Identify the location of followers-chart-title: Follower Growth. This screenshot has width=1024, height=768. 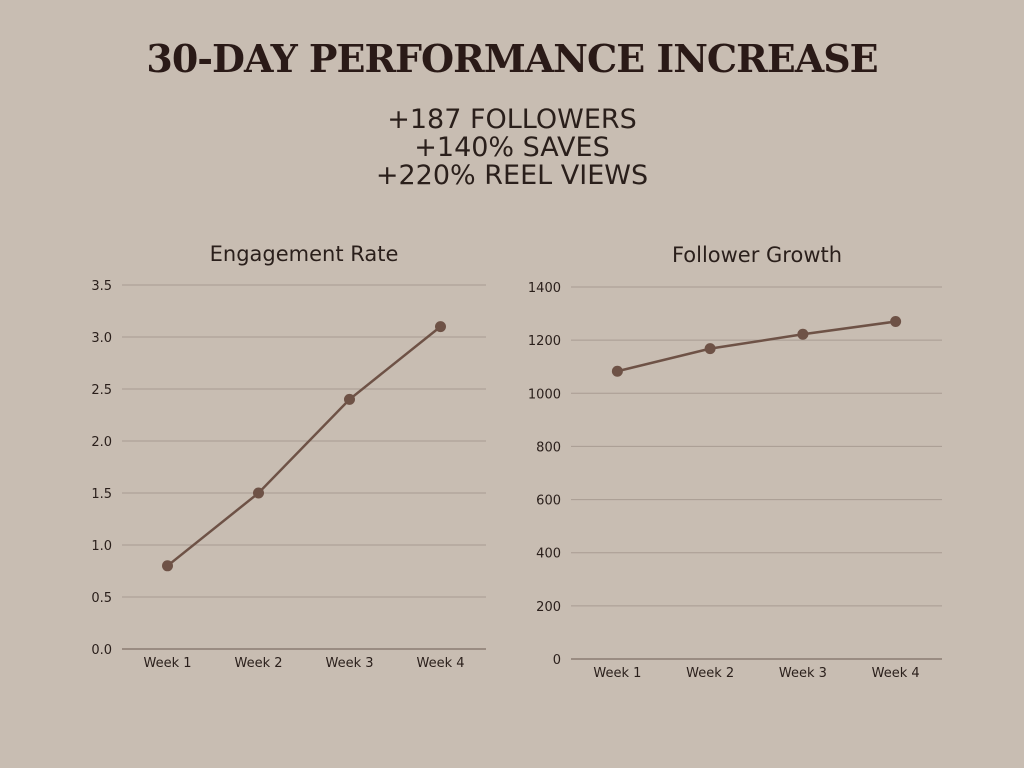
(757, 255).